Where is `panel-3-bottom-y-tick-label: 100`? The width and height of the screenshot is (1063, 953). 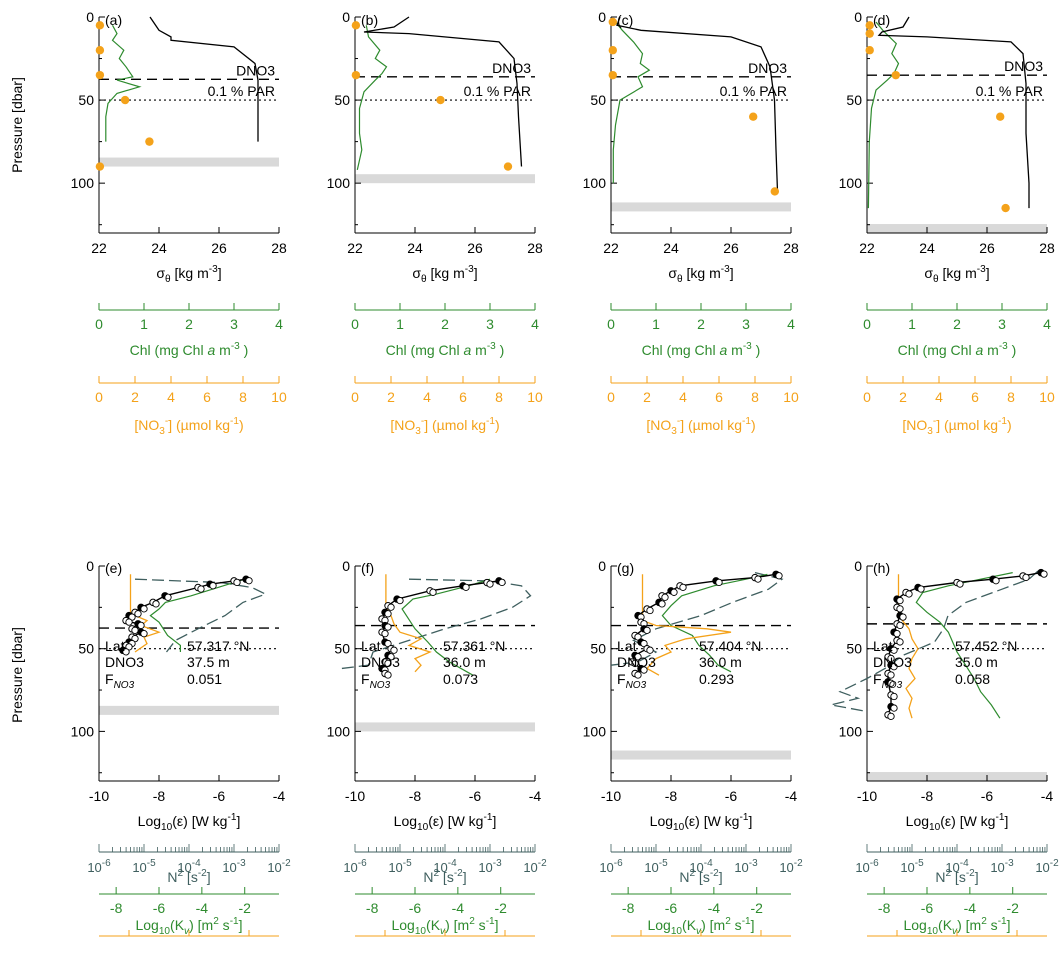 panel-3-bottom-y-tick-label: 100 is located at coordinates (595, 731).